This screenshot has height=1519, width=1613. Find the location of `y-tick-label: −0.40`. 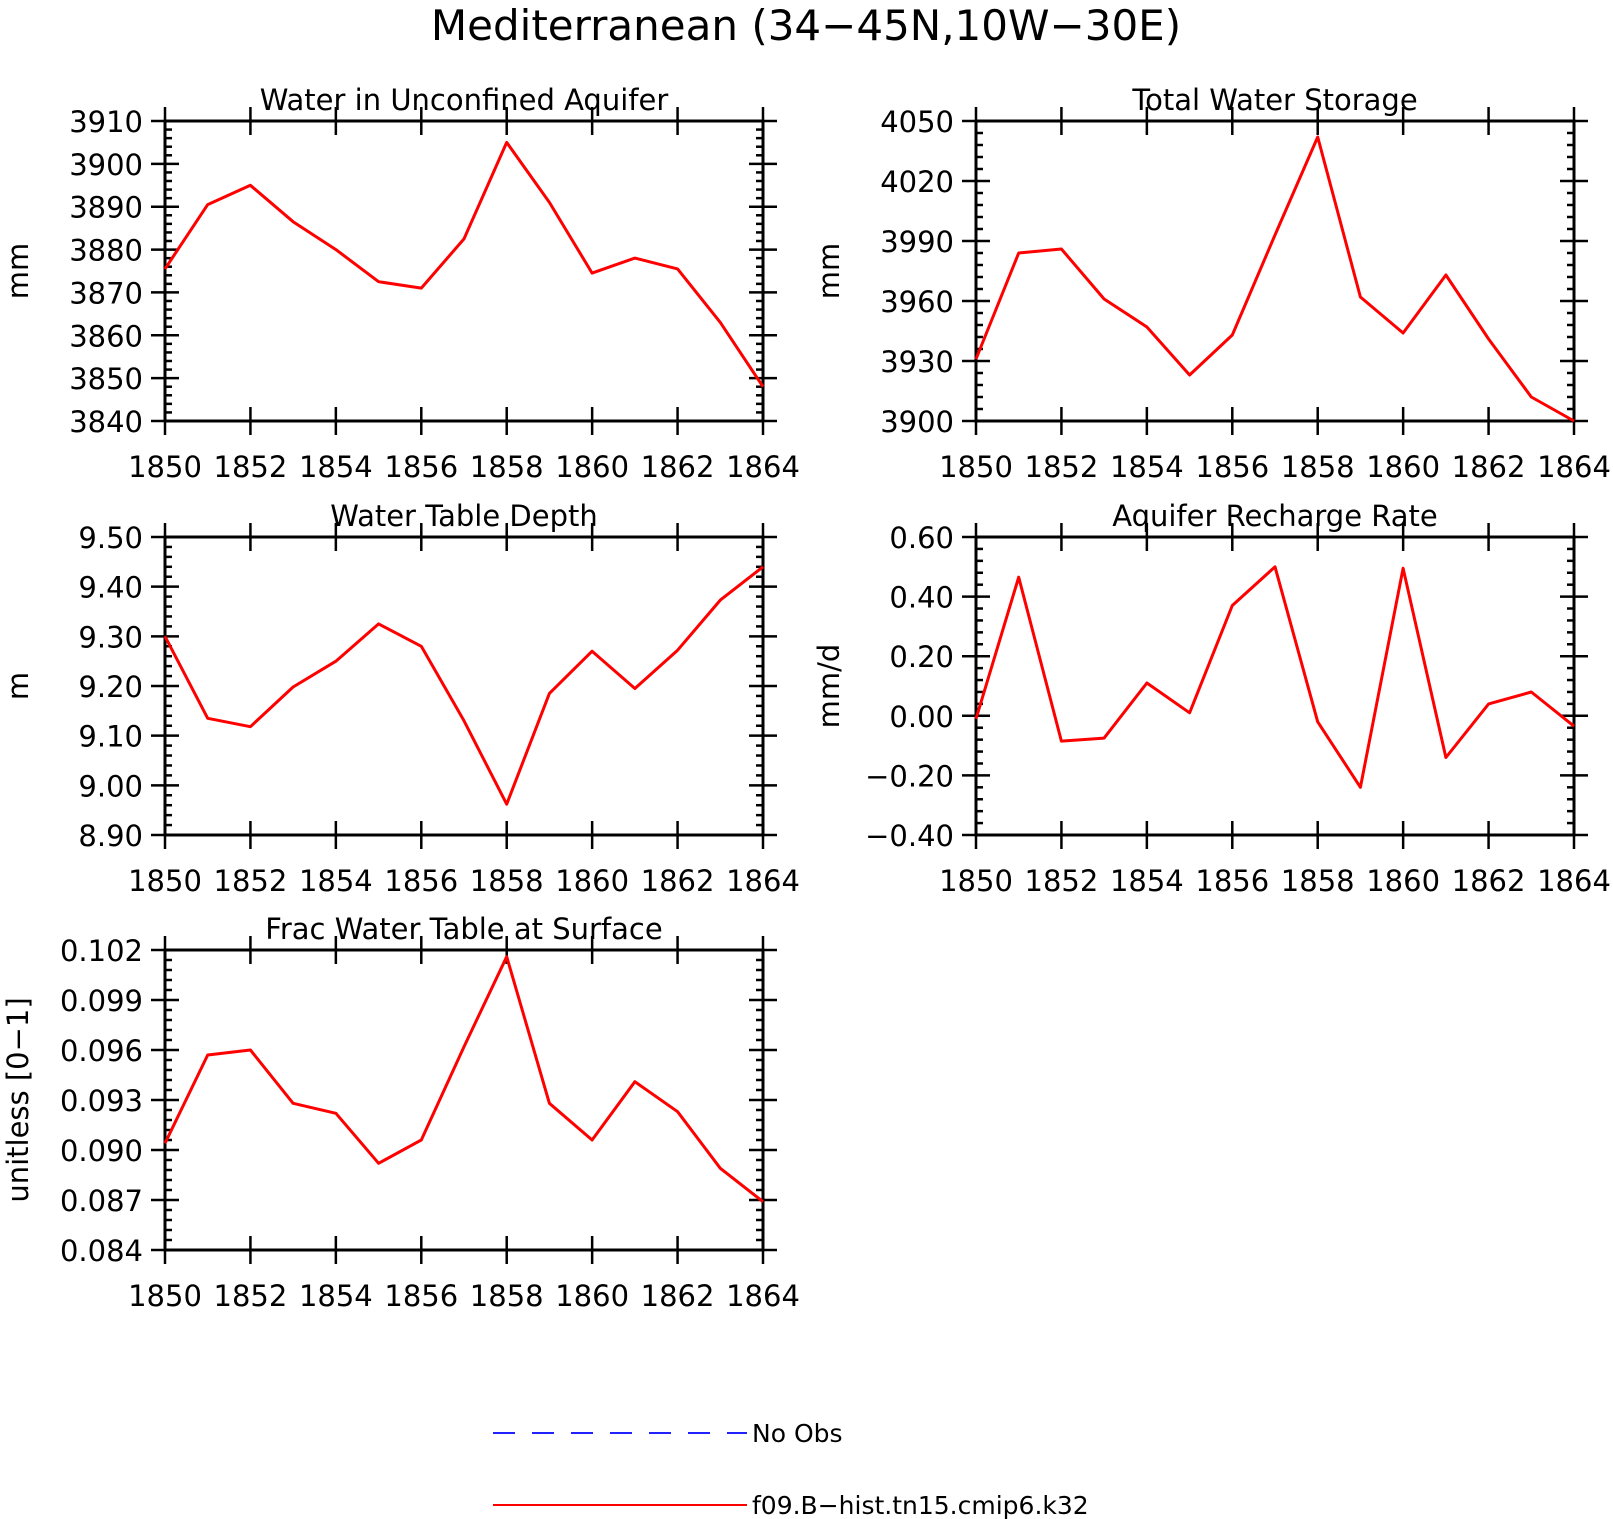

y-tick-label: −0.40 is located at coordinates (909, 836).